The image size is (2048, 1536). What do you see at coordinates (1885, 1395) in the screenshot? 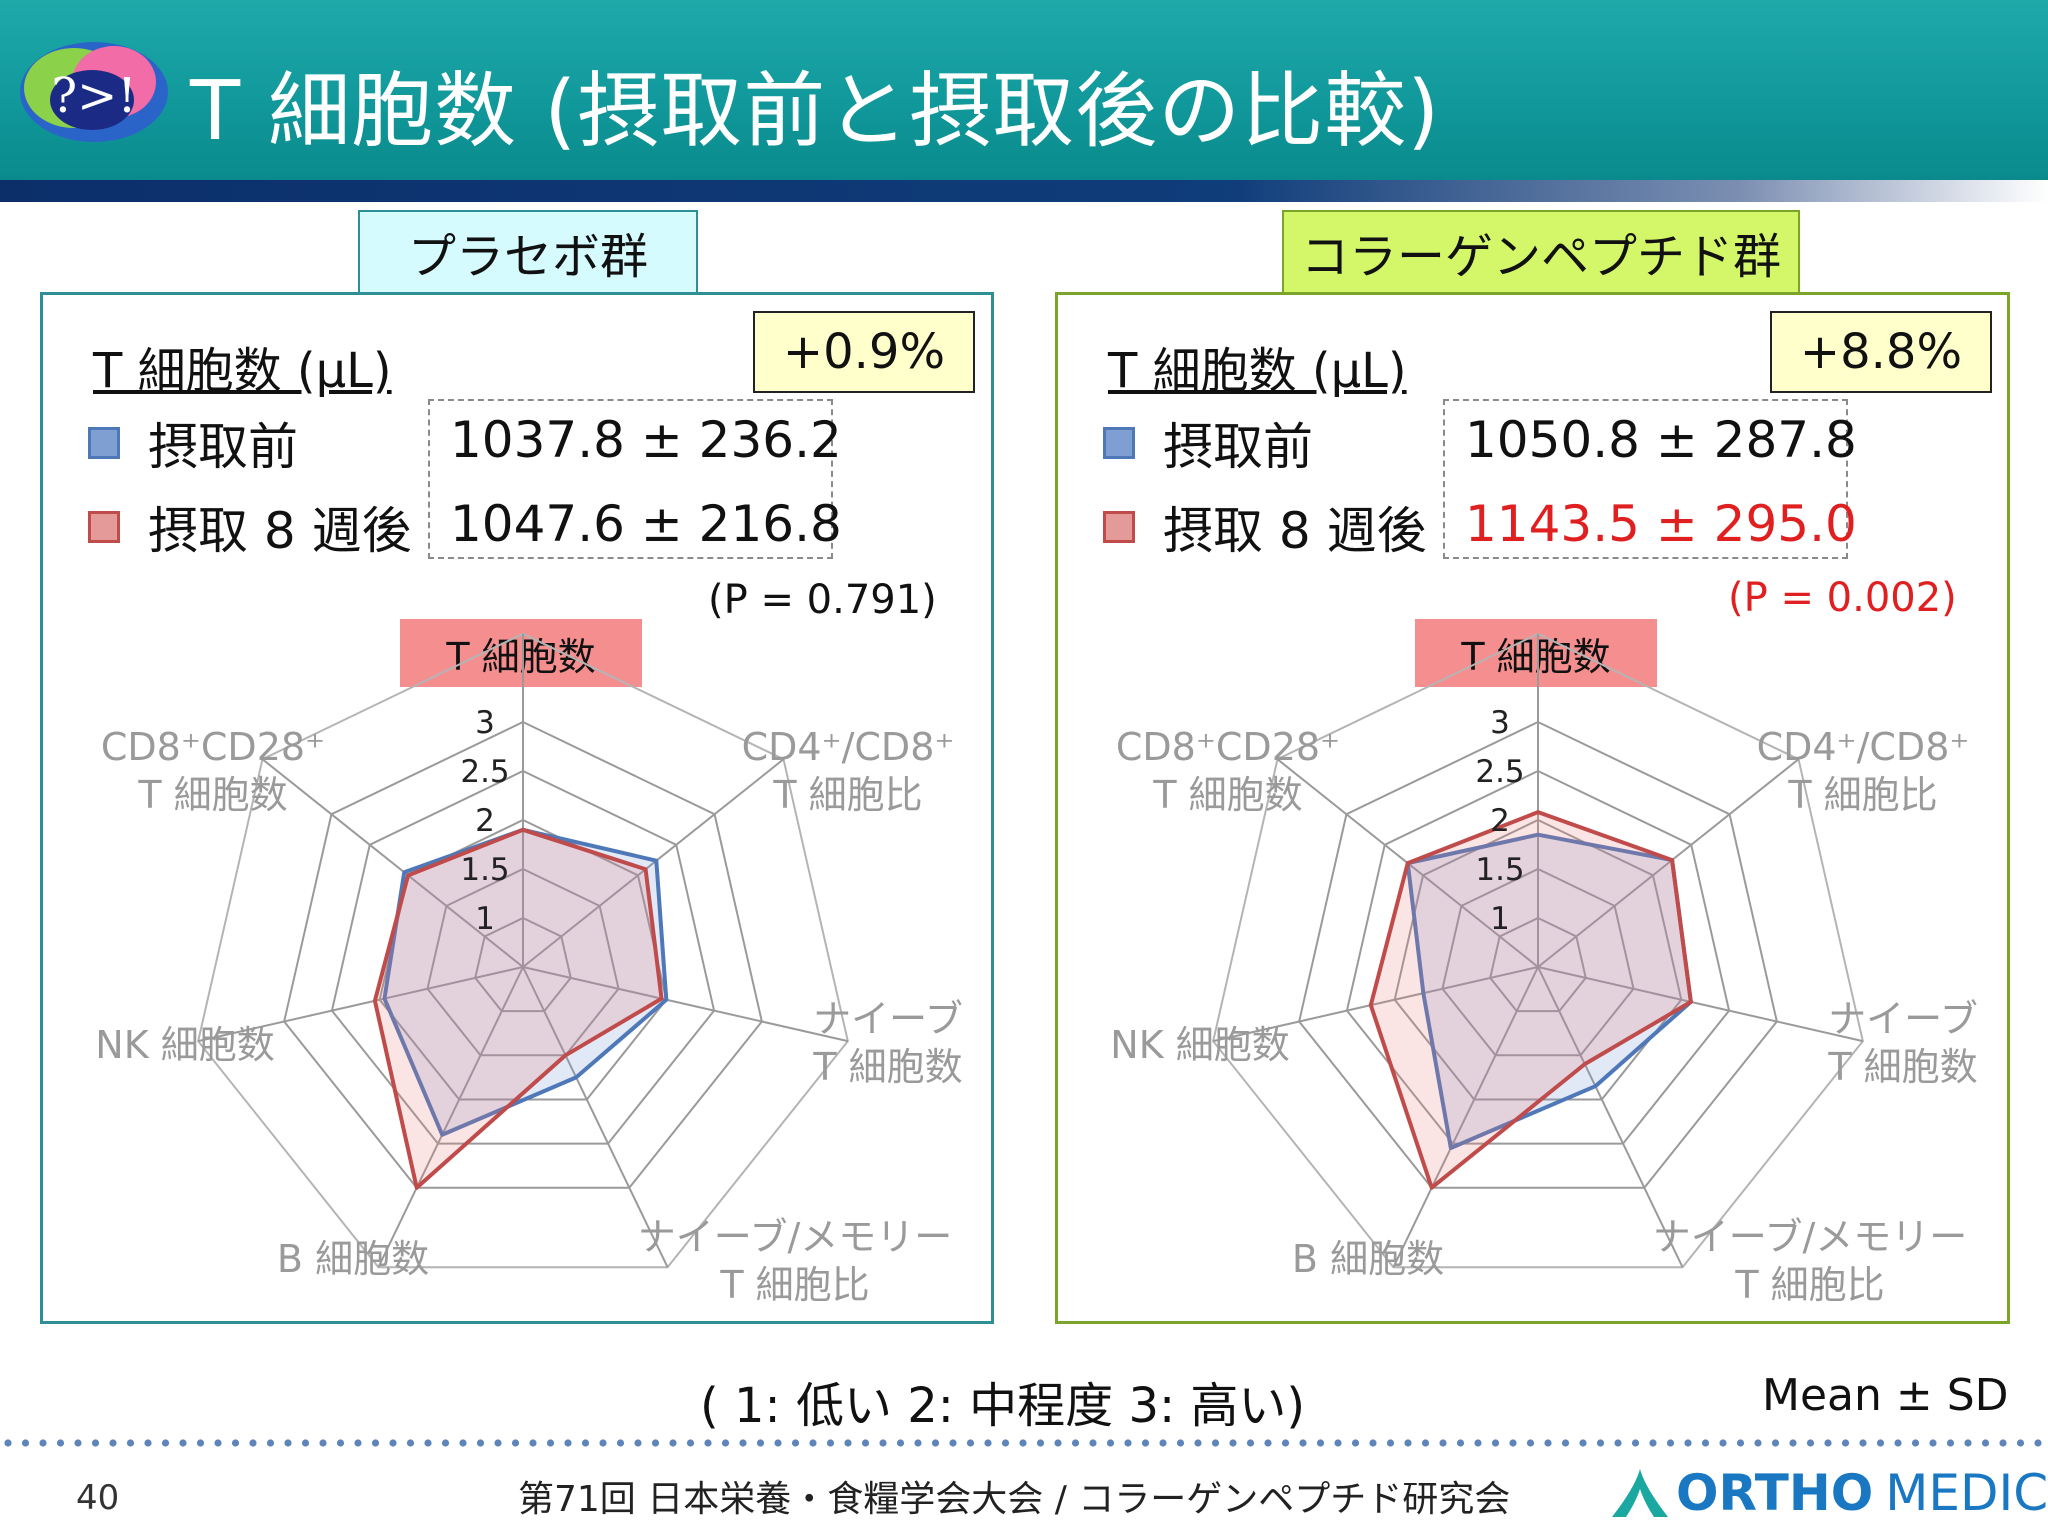
I see `mean-sd-note: Mean ± SD` at bounding box center [1885, 1395].